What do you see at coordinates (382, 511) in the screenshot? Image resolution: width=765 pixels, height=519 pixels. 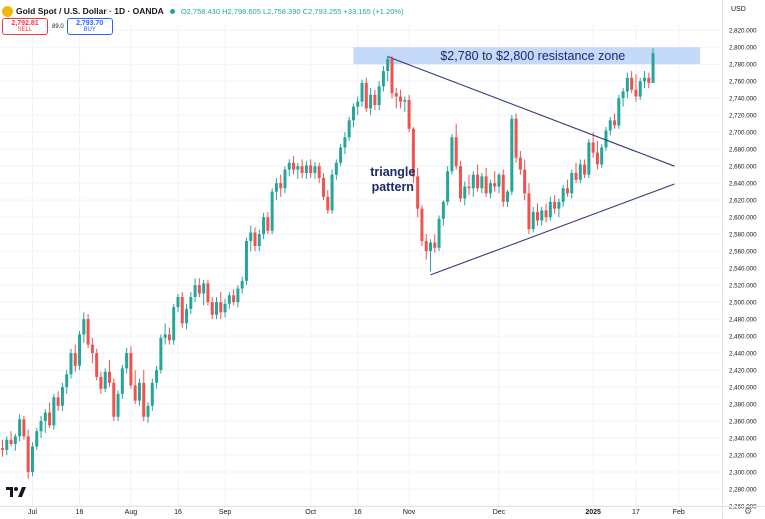 I see `time-axis: Jul 16 Aug 16 Sep Oct 16 Nov Dec 2025 17 Feb` at bounding box center [382, 511].